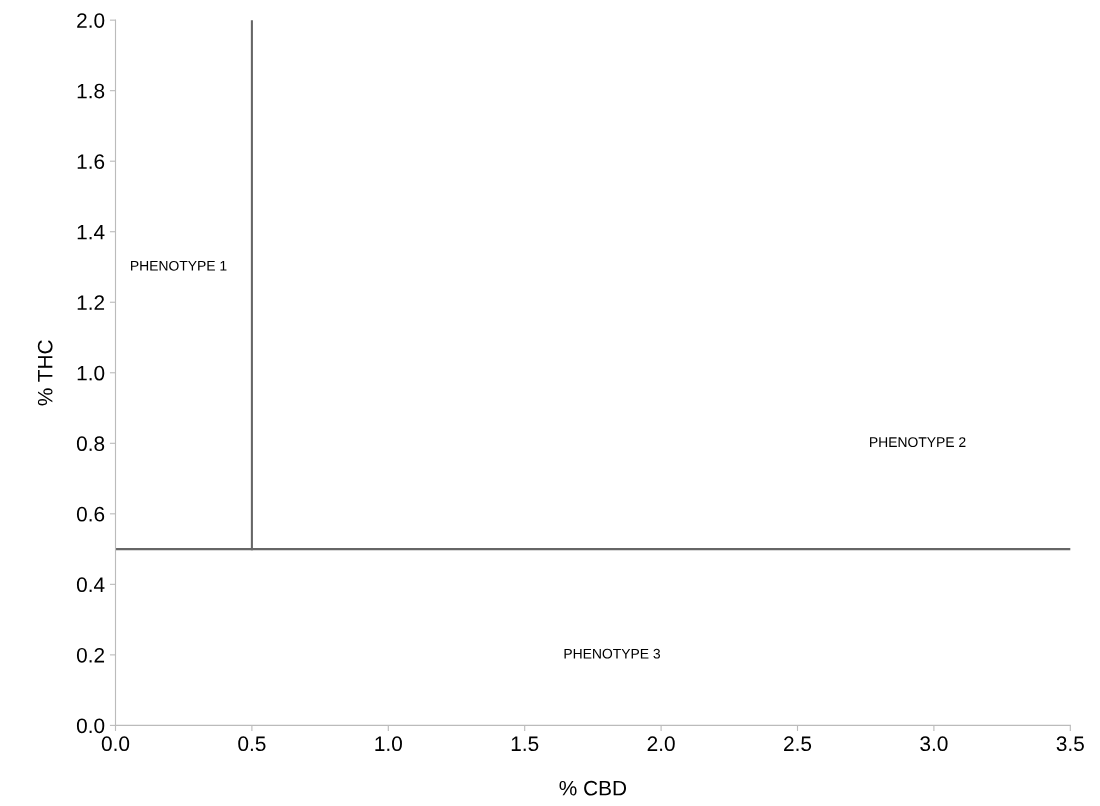 This screenshot has height=806, width=1100. Describe the element at coordinates (90, 655) in the screenshot. I see `y-tick-label: 0.2` at that location.